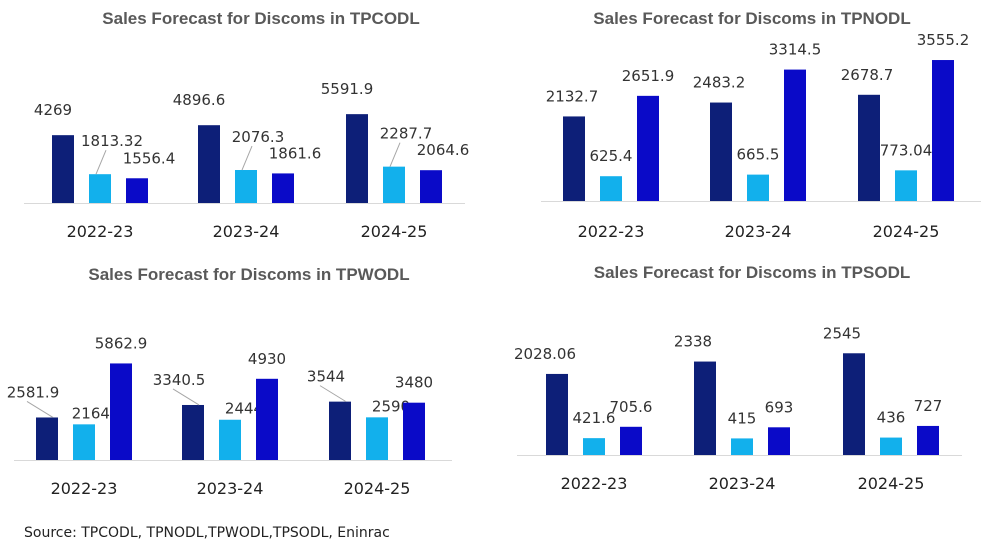 Image resolution: width=988 pixels, height=552 pixels. What do you see at coordinates (326, 377) in the screenshot?
I see `data-label: 3544` at bounding box center [326, 377].